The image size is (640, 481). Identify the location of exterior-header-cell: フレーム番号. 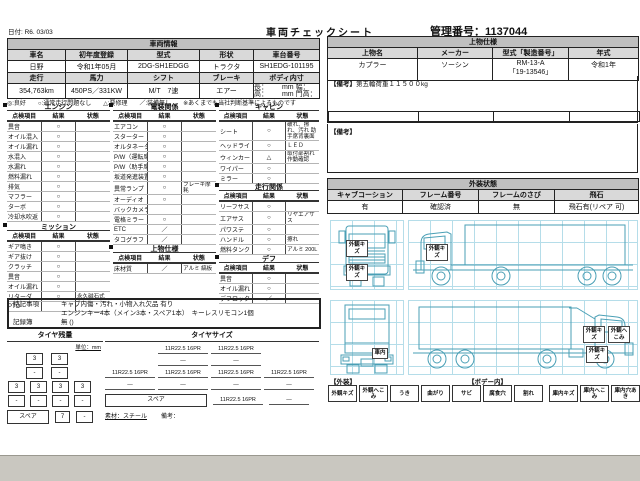
(440, 195).